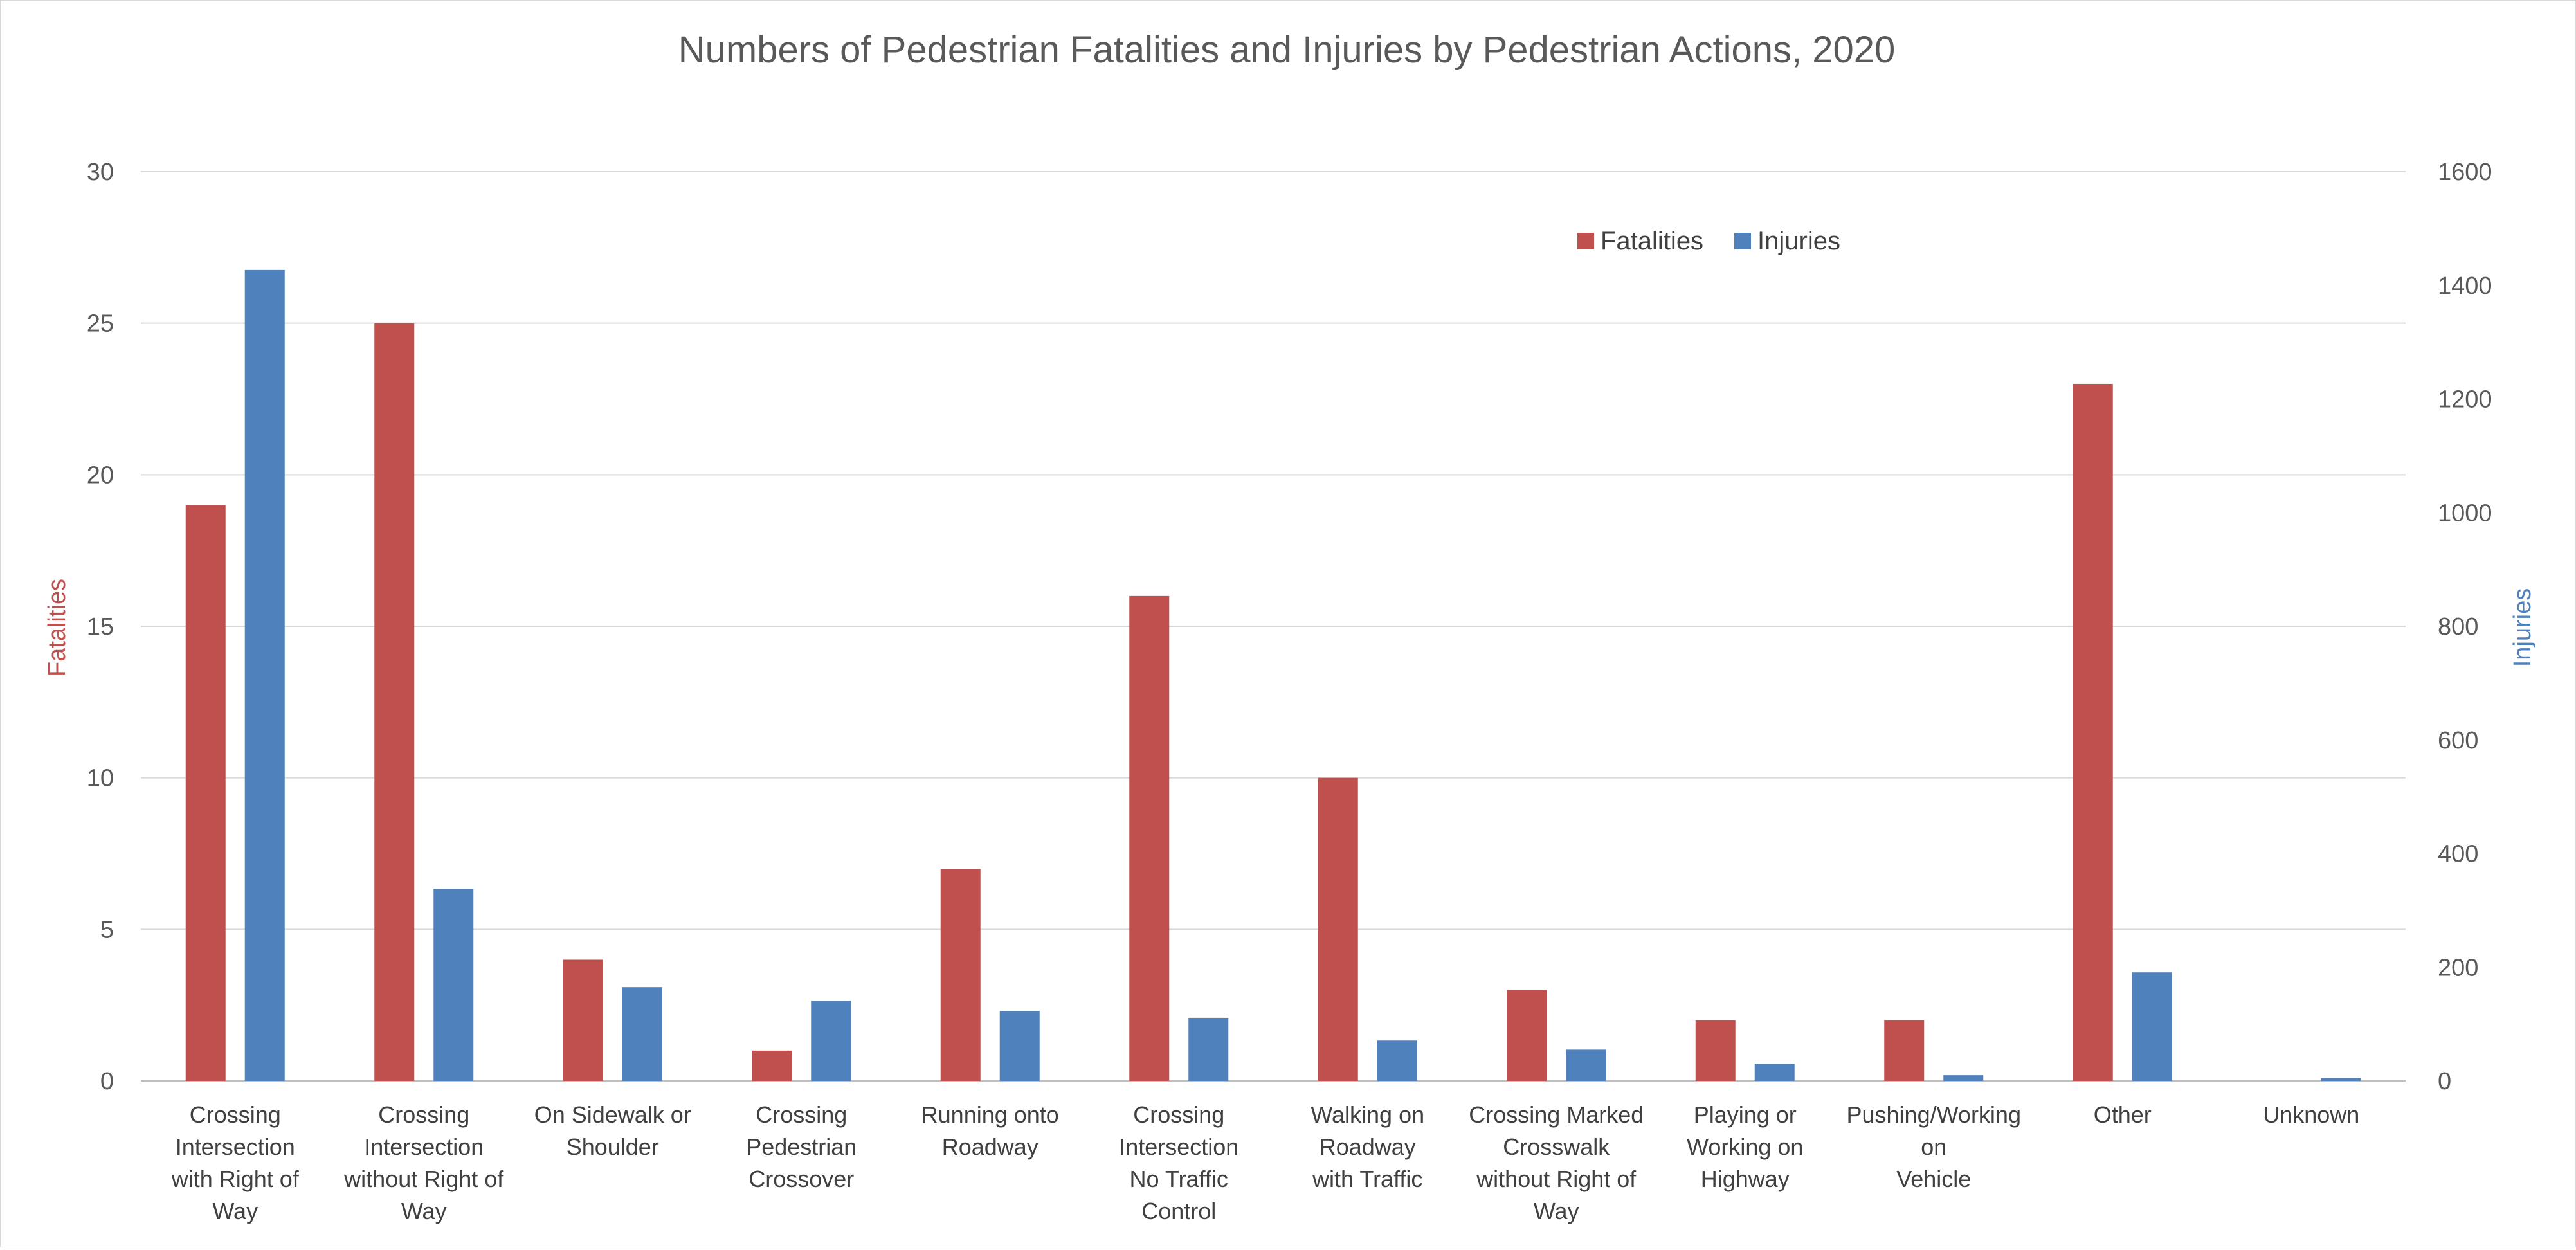  Describe the element at coordinates (107, 1081) in the screenshot. I see `left-tick-label: 0` at that location.